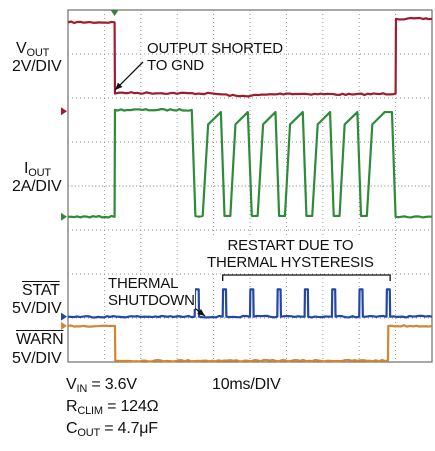 This screenshot has height=451, width=435. Describe the element at coordinates (114, 13) in the screenshot. I see `trigger-marker` at that location.